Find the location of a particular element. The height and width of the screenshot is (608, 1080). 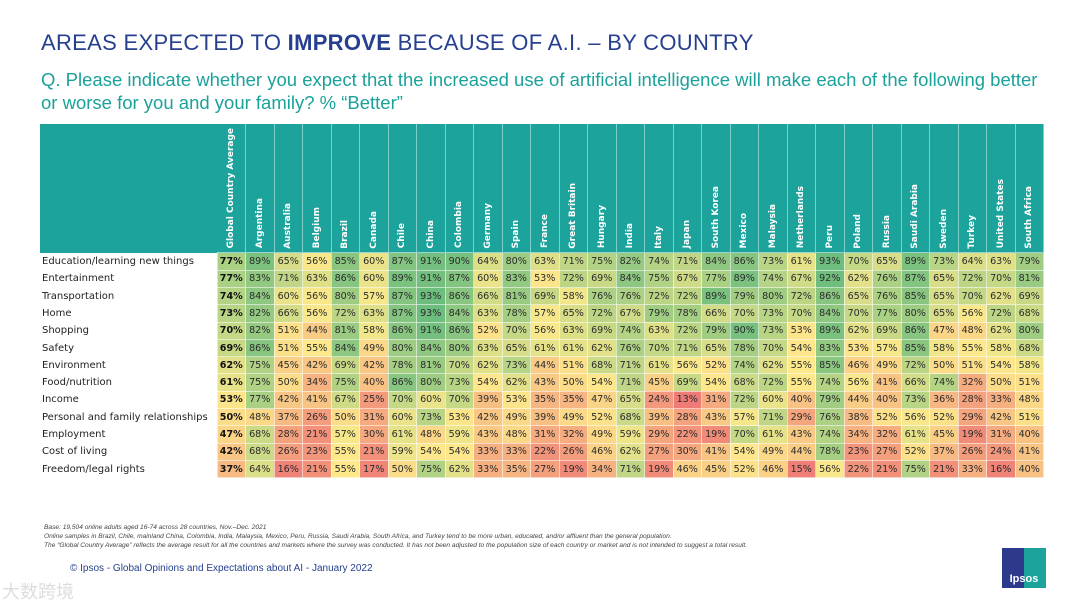

heatmap-cell: 80% is located at coordinates (459, 348).